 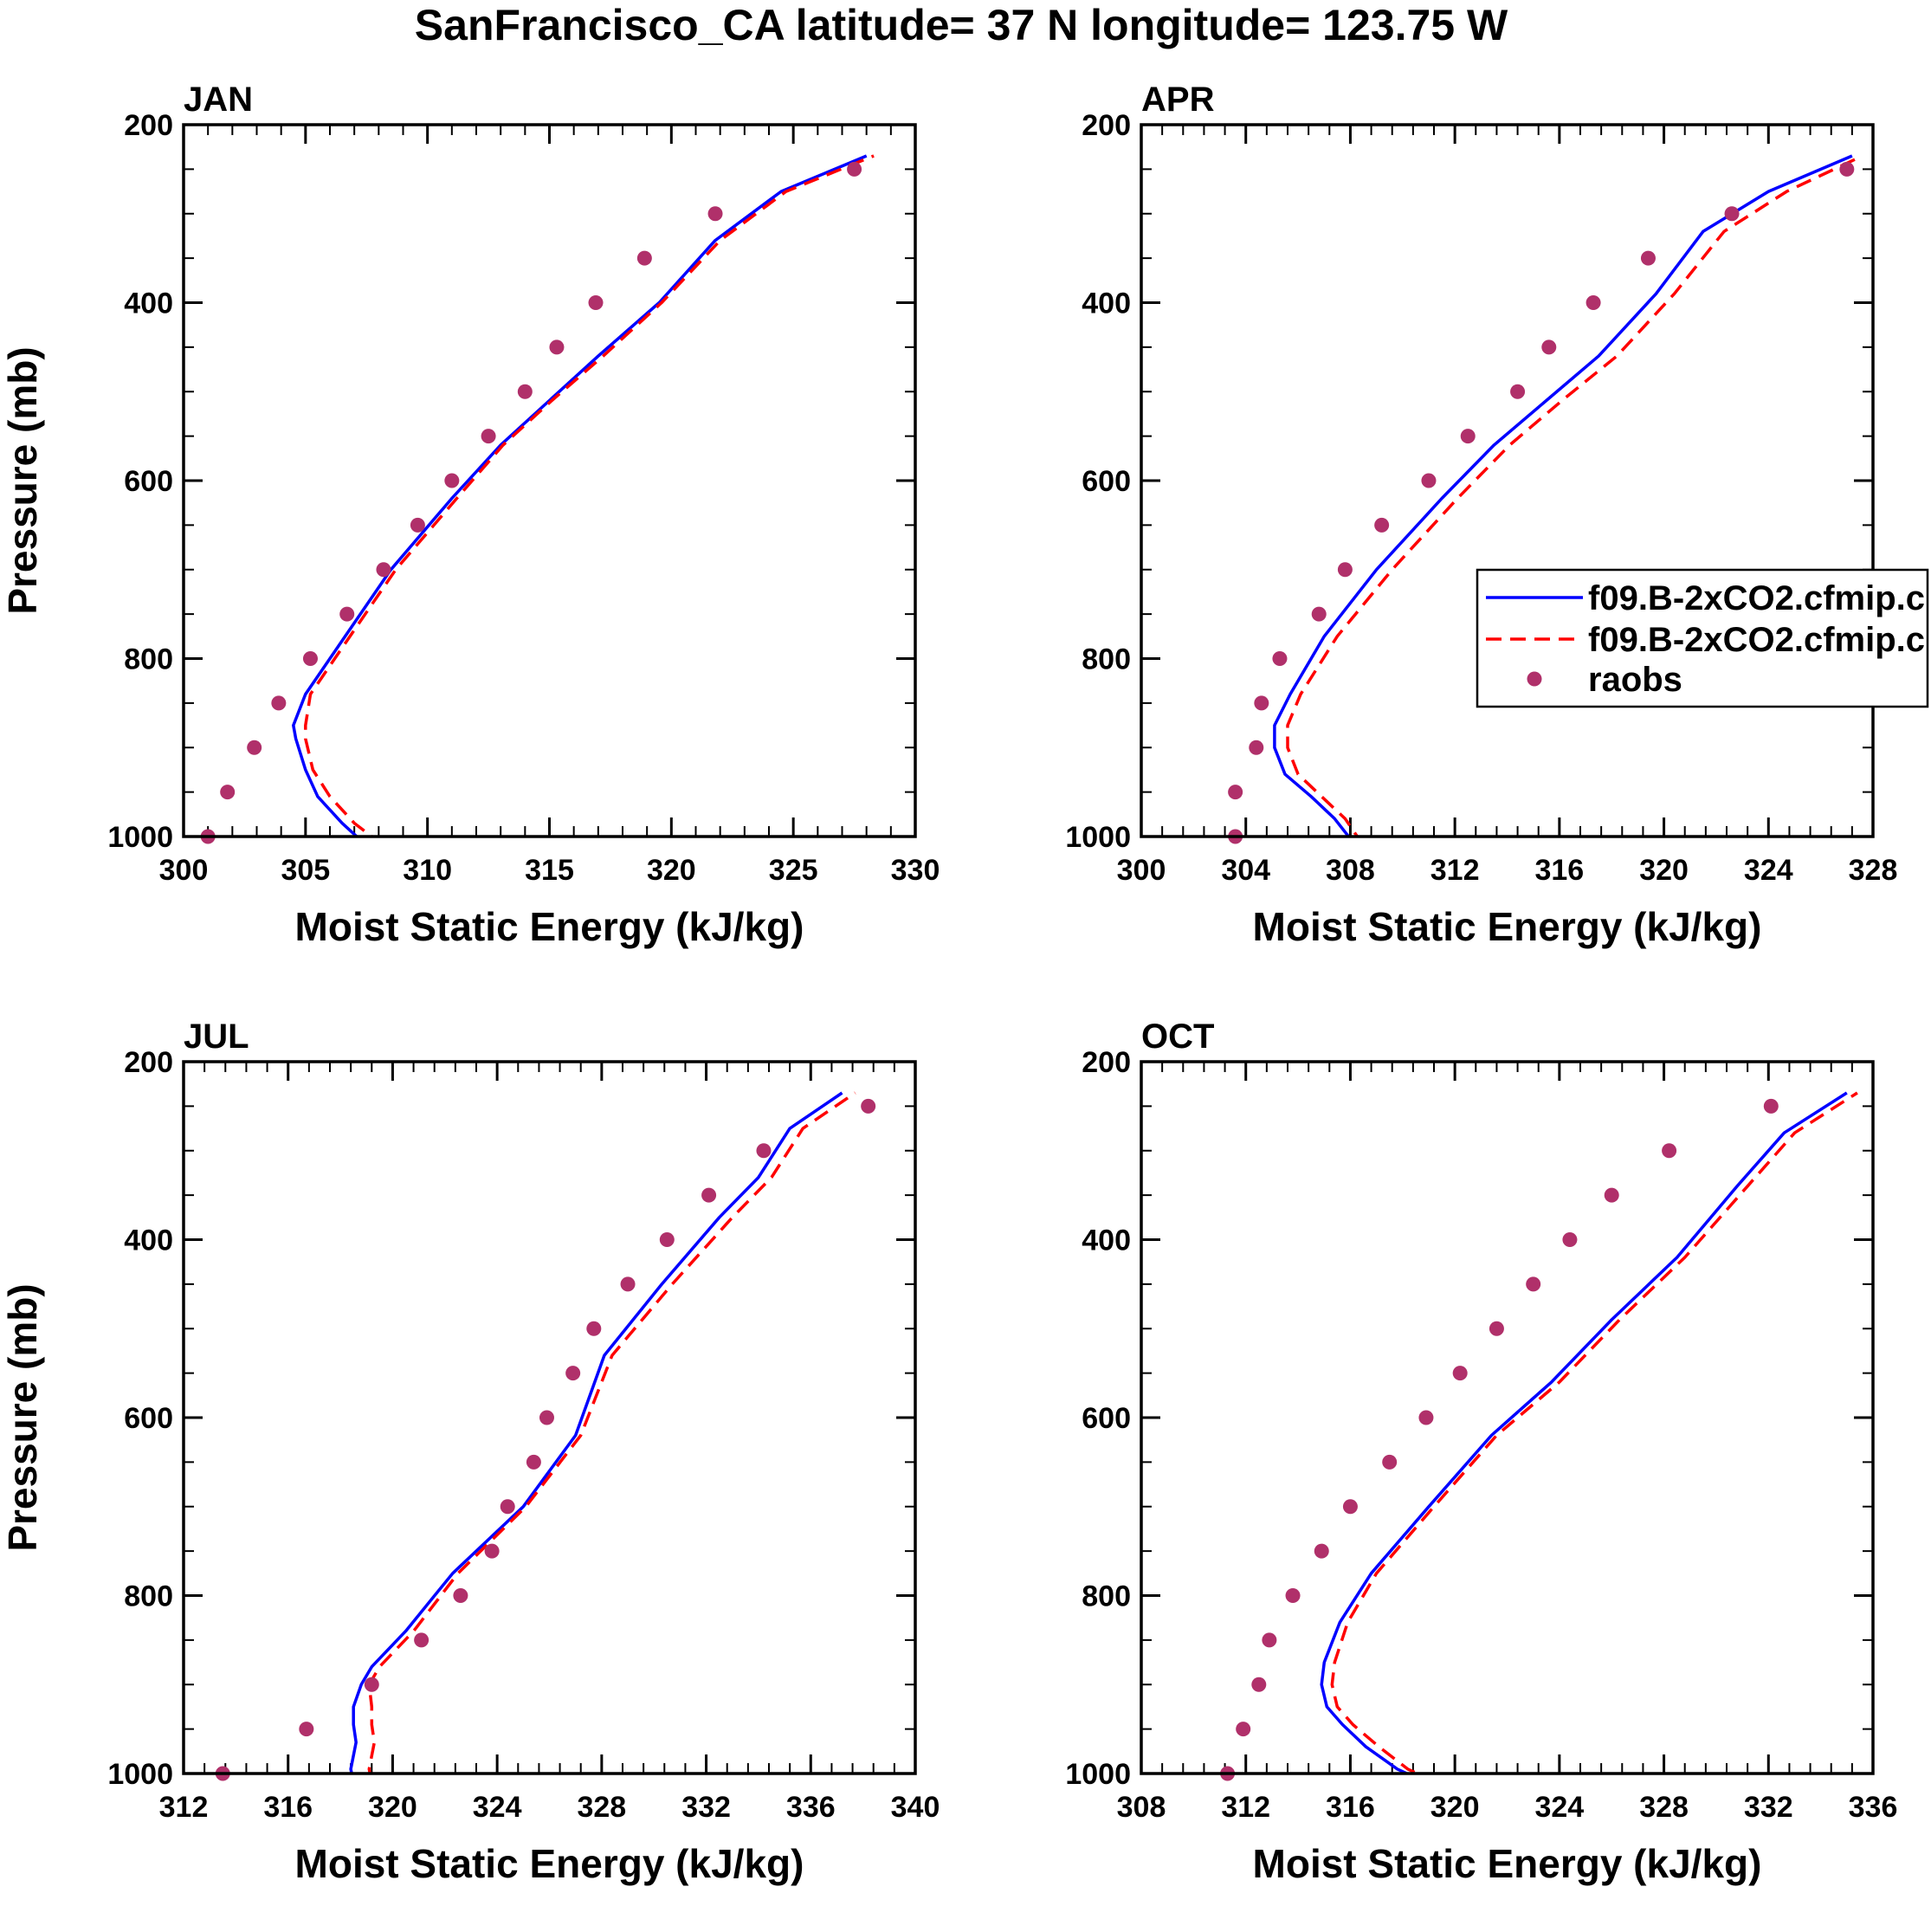 What do you see at coordinates (1702, 638) in the screenshot?
I see `legend-box` at bounding box center [1702, 638].